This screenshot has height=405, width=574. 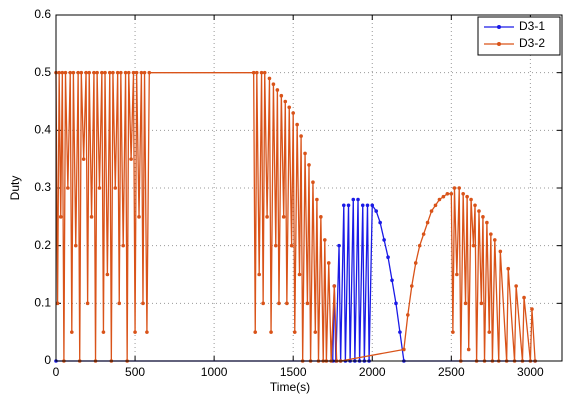 I want to click on y-tick-label: 0.3, so click(x=42, y=187).